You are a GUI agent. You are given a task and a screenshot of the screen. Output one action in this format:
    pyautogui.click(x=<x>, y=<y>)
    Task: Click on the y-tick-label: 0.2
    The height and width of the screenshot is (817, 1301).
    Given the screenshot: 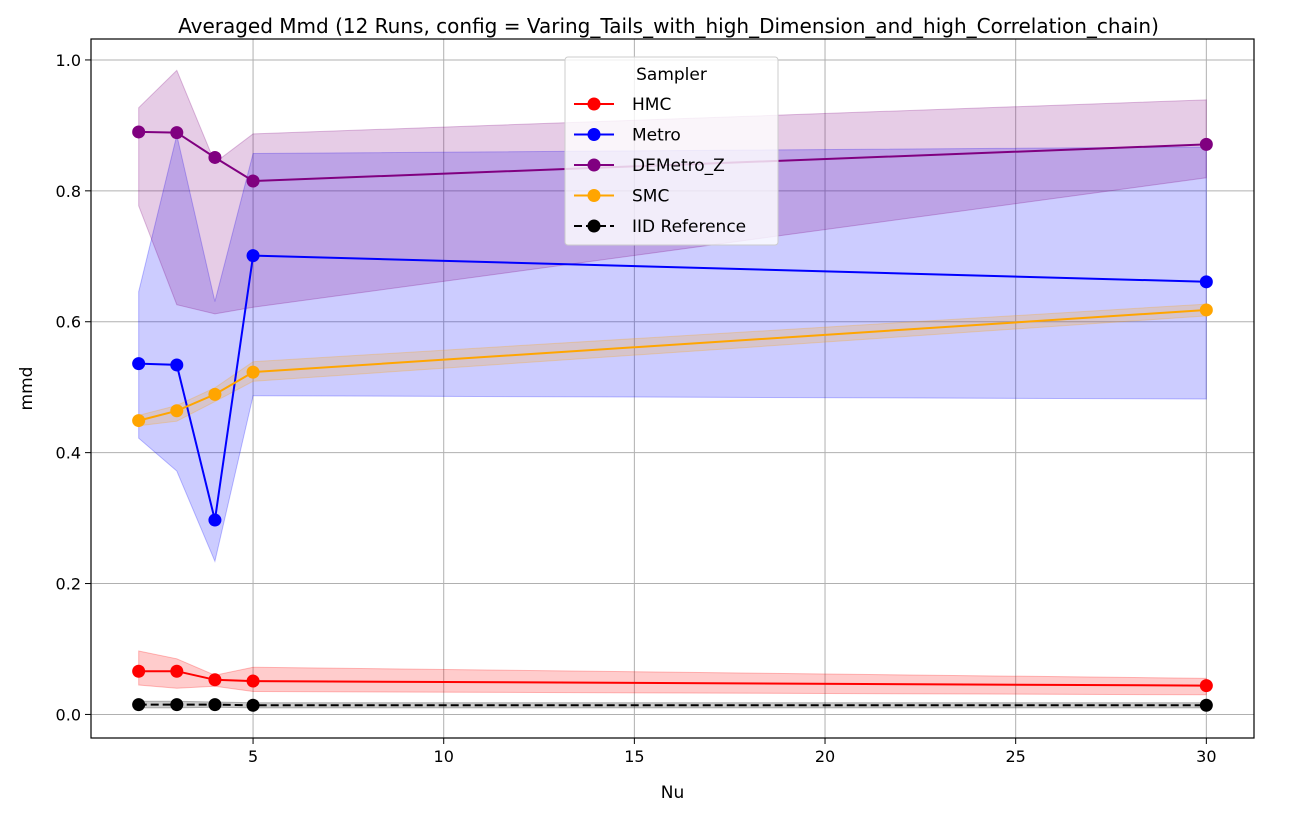 What is the action you would take?
    pyautogui.click(x=68, y=584)
    